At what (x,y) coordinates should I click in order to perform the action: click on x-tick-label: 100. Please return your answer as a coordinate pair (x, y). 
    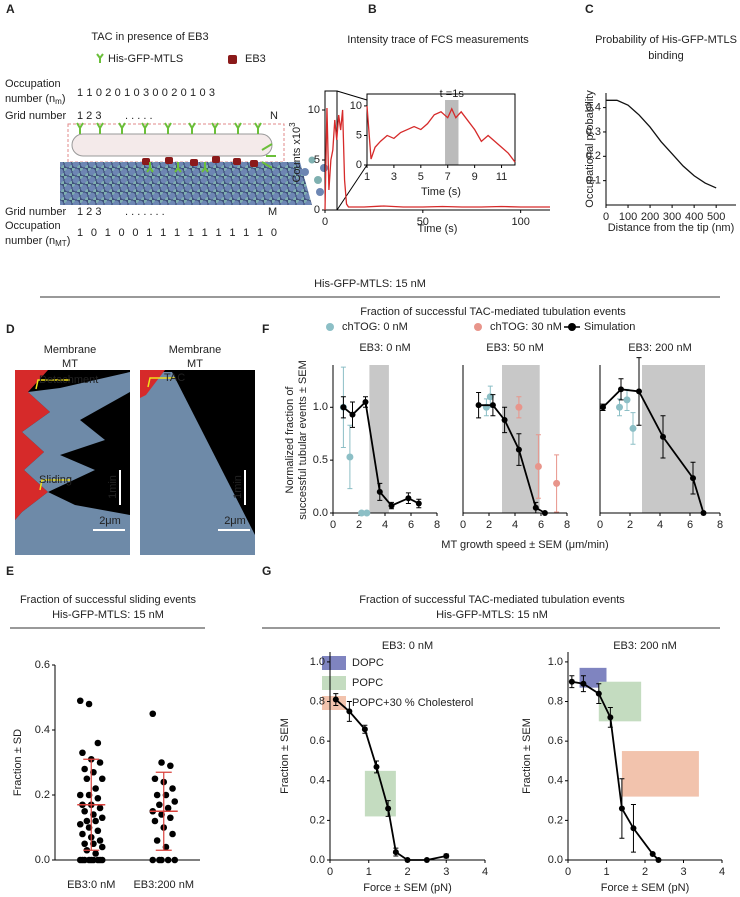
    Looking at the image, I should click on (520, 222).